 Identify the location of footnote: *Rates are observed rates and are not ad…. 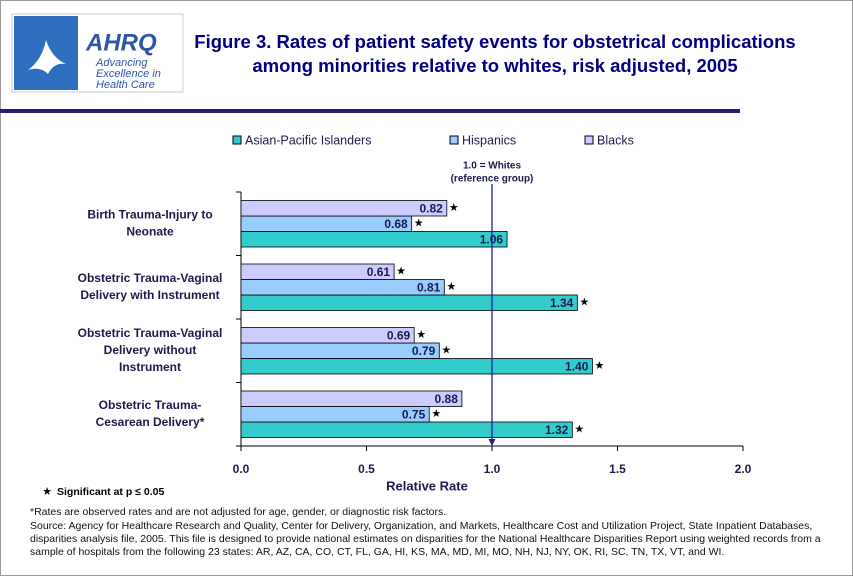
(238, 512).